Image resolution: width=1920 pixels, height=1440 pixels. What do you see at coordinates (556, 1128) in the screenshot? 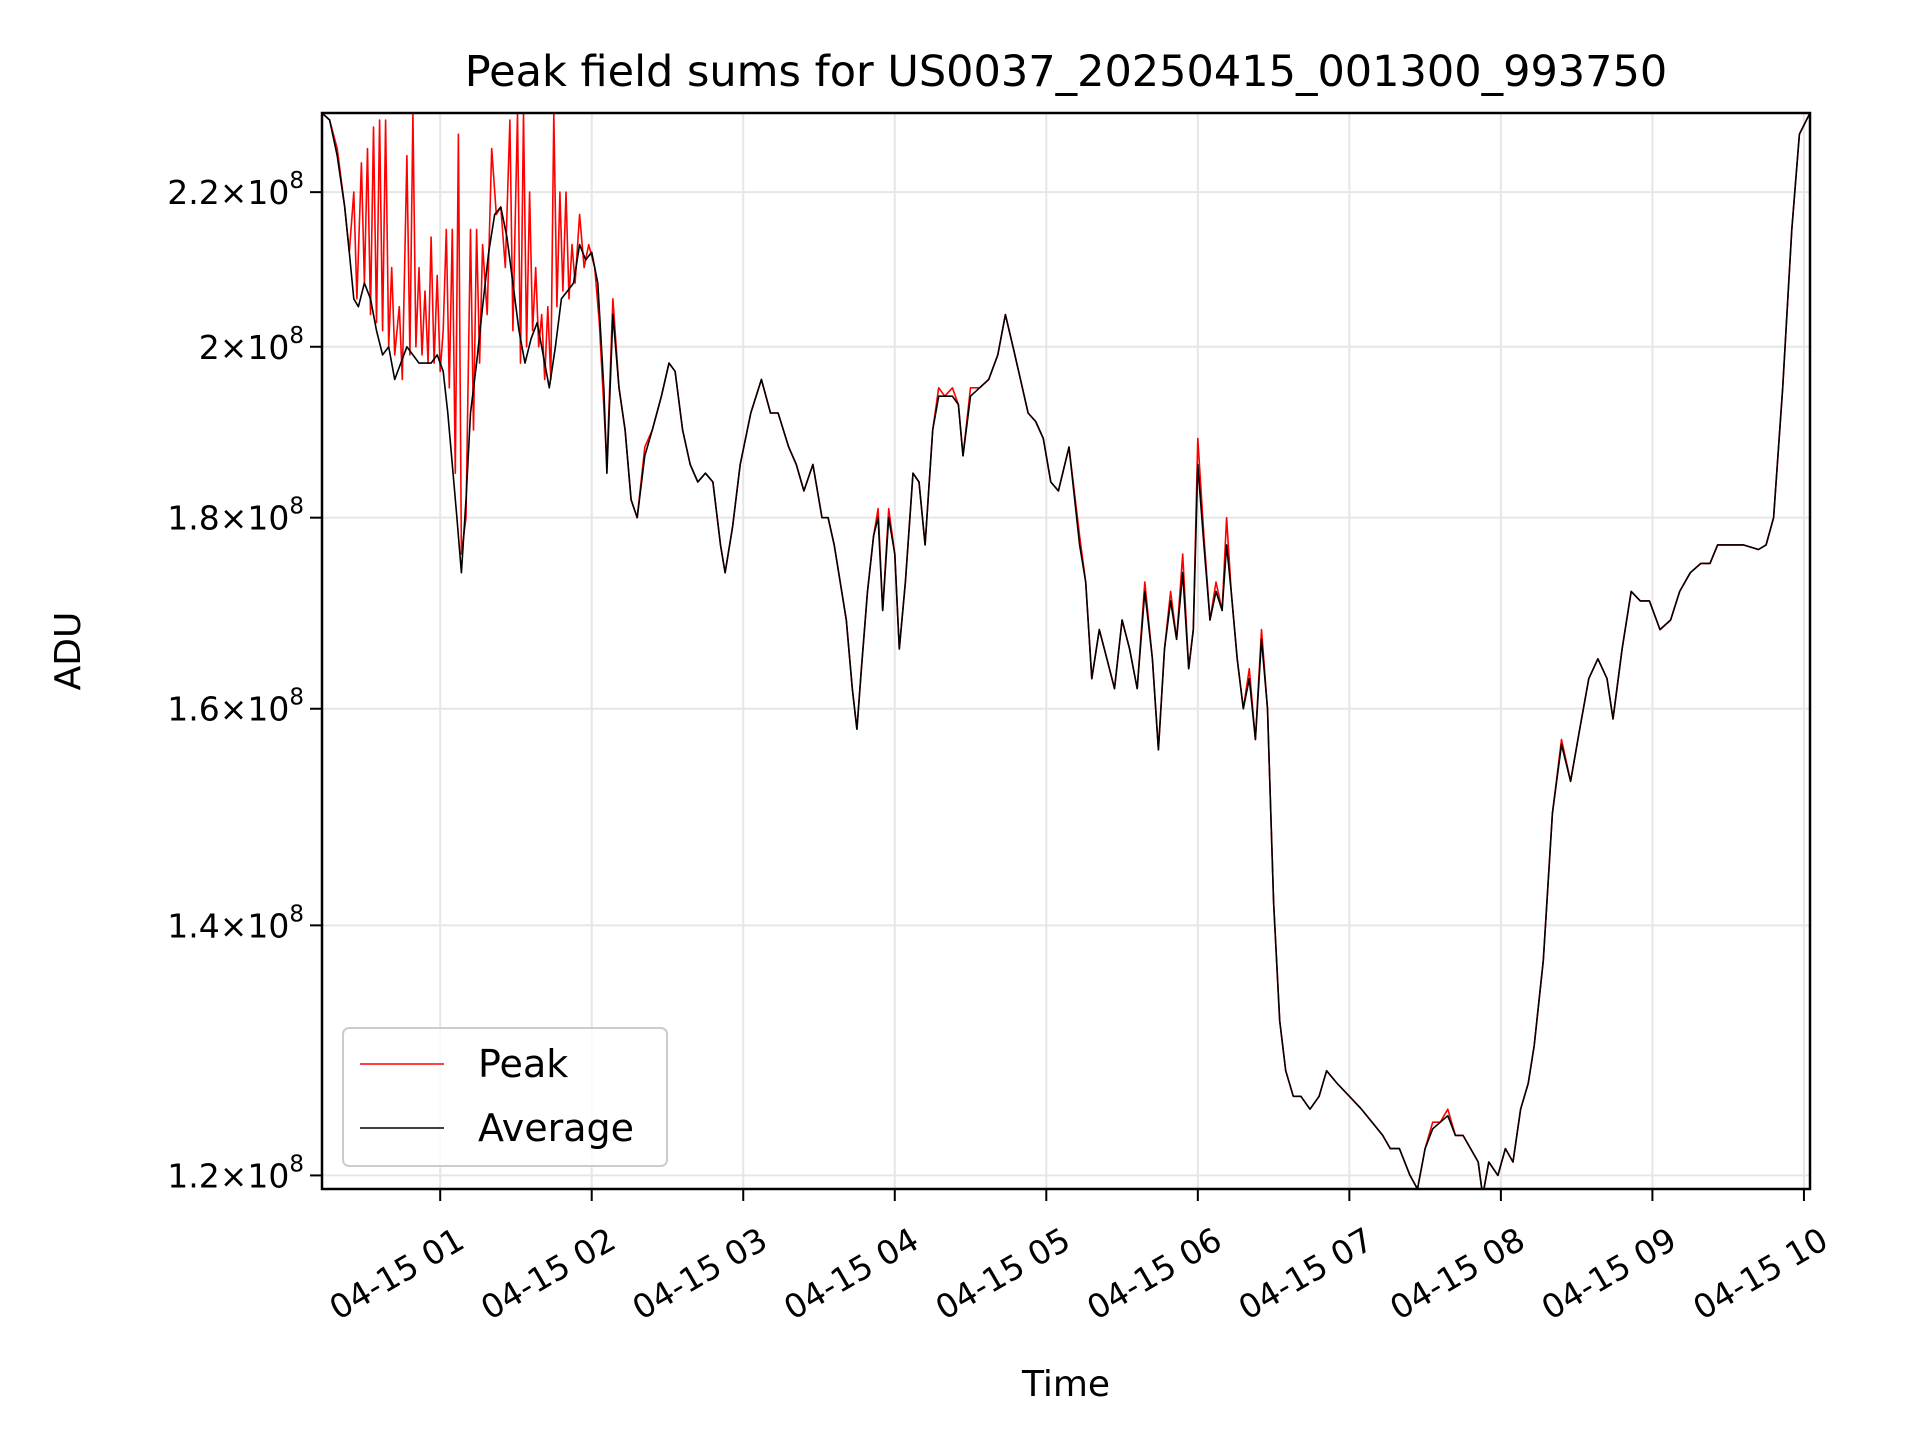
I see `legend-label-average: Average` at bounding box center [556, 1128].